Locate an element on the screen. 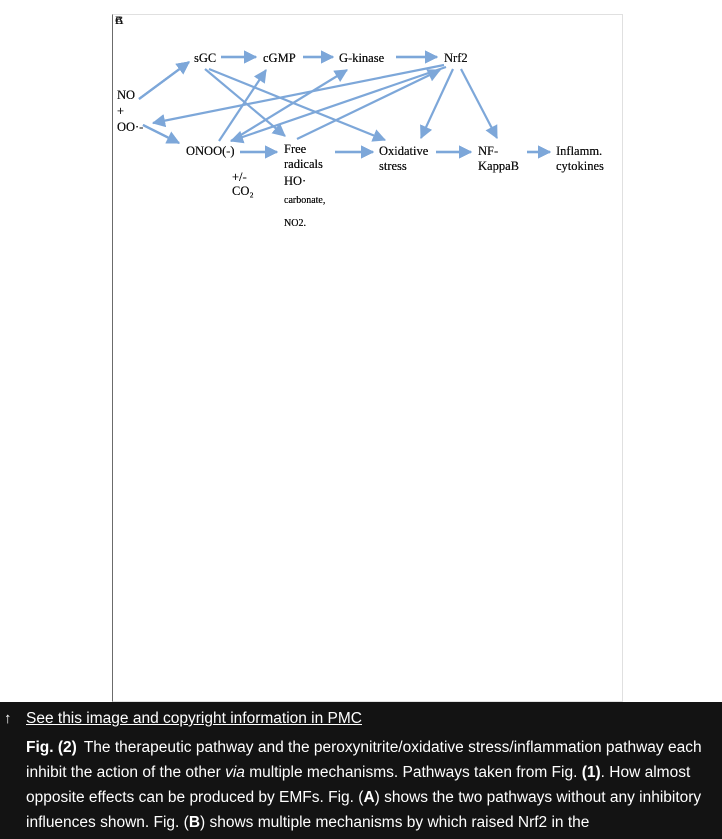 This screenshot has width=722, height=839. caption-segment: via is located at coordinates (235, 772).